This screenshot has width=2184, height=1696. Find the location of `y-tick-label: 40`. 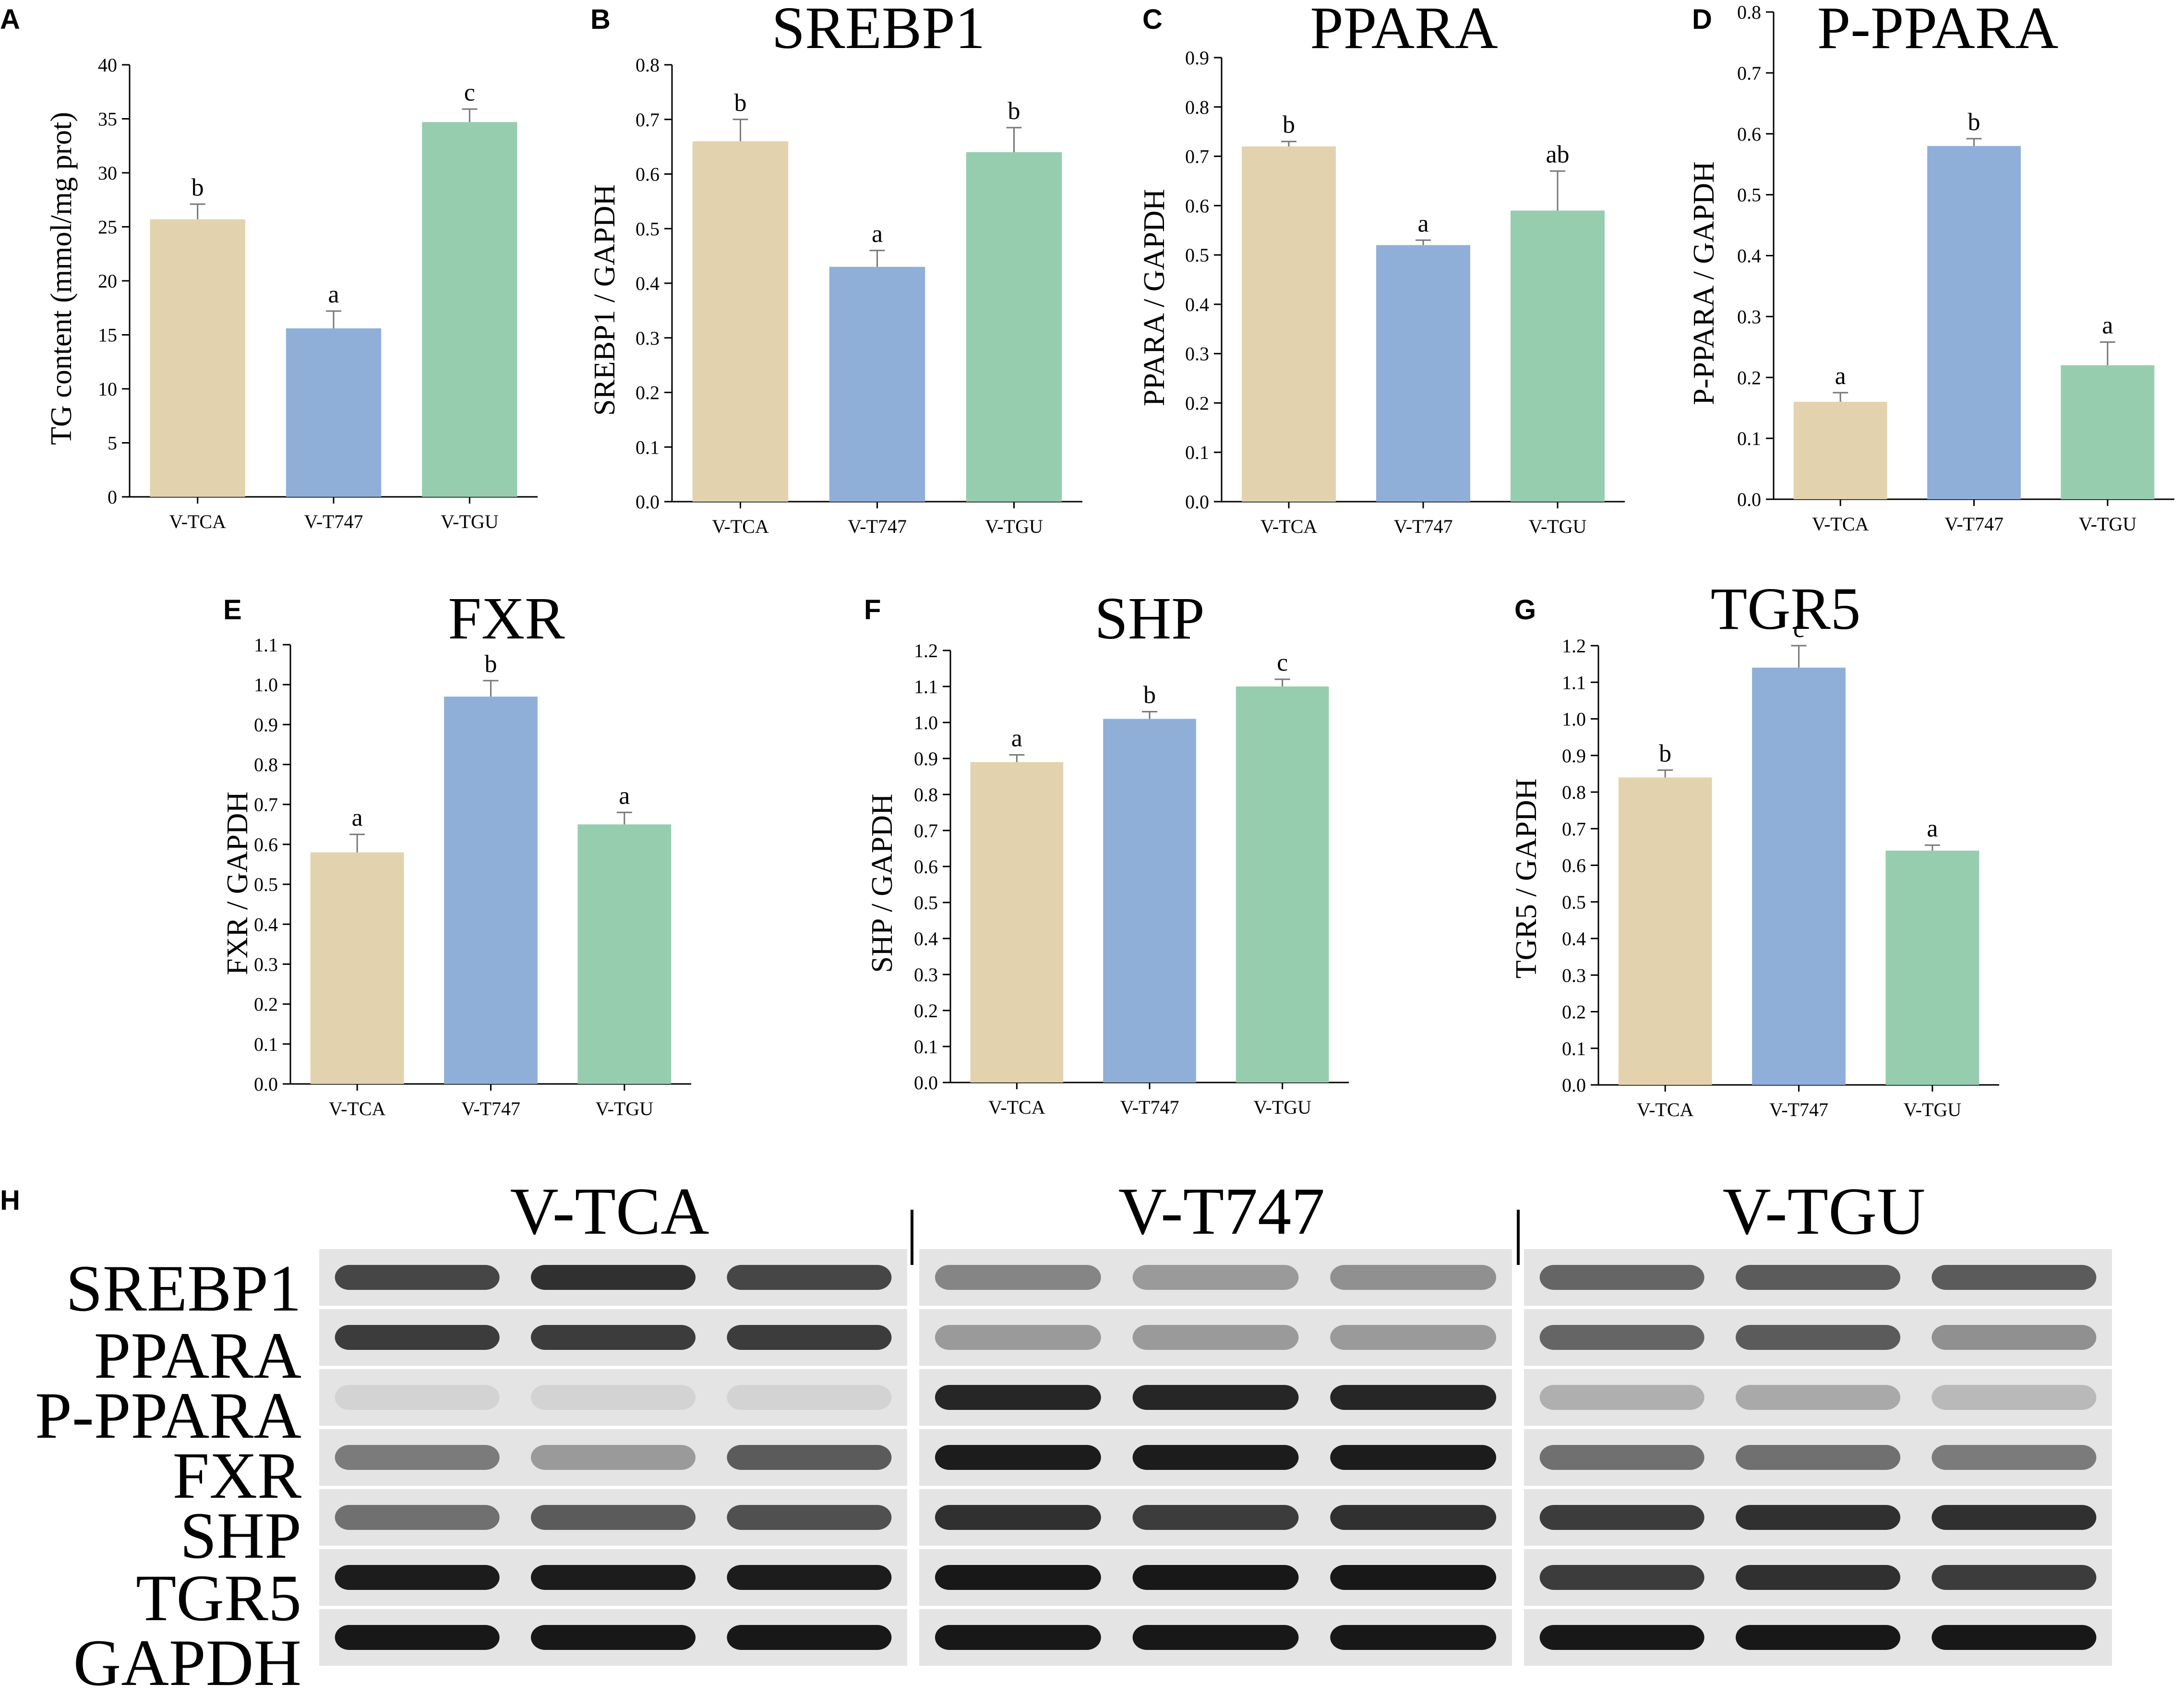

y-tick-label: 40 is located at coordinates (107, 65).